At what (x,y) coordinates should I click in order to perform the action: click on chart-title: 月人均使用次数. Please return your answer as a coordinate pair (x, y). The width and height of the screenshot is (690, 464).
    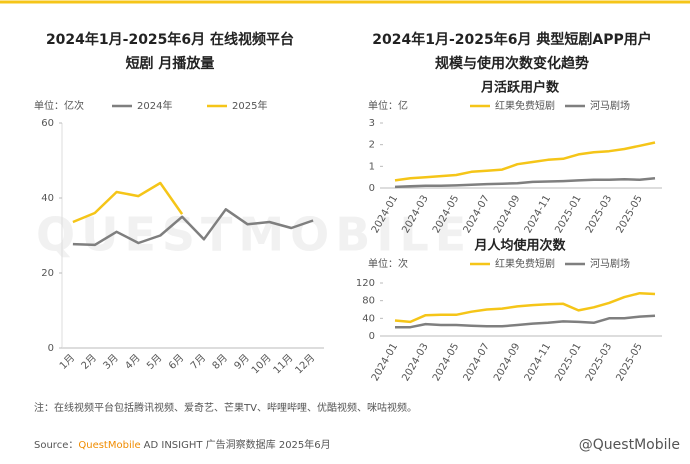
    Looking at the image, I should click on (519, 246).